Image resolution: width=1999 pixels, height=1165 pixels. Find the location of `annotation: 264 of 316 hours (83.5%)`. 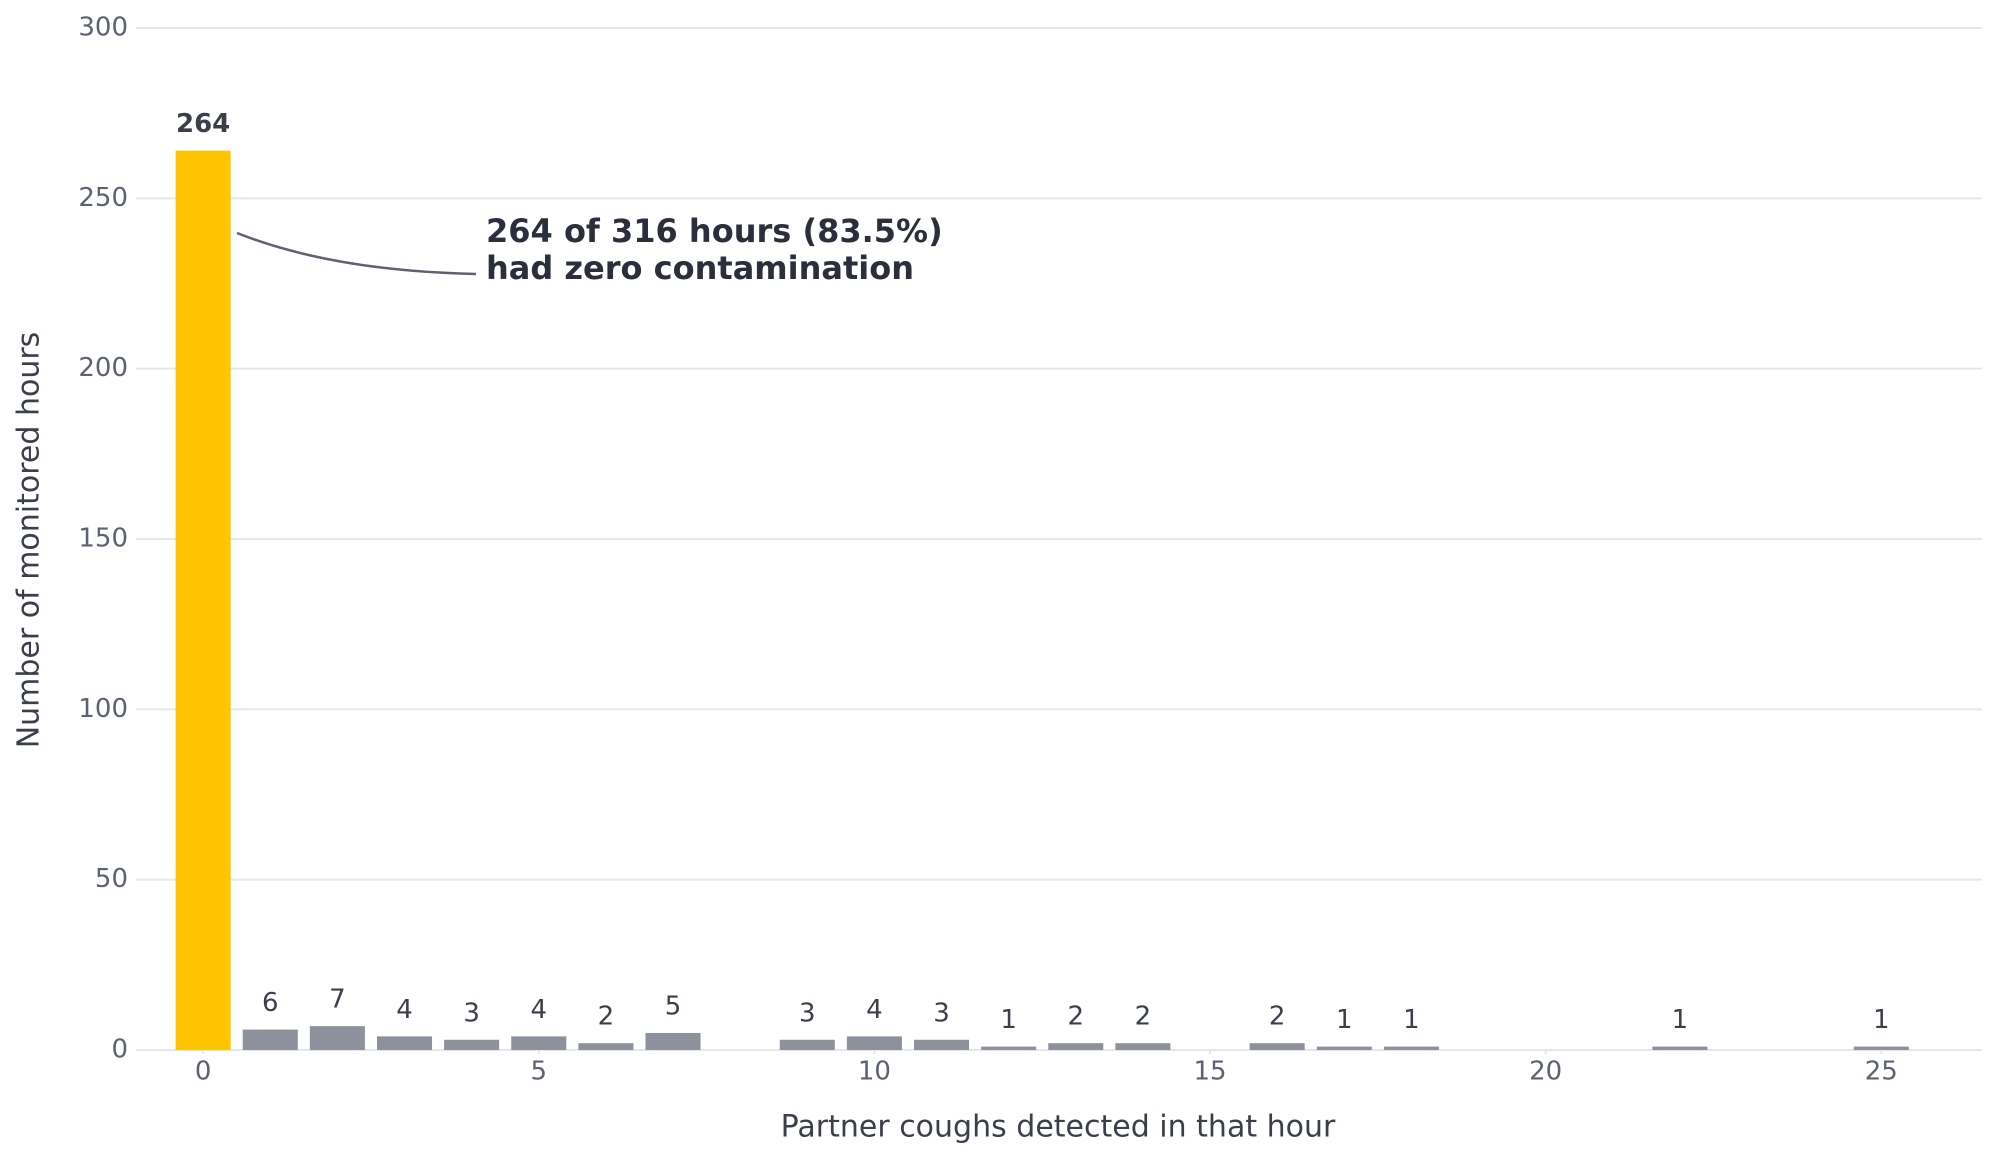

annotation: 264 of 316 hours (83.5%) is located at coordinates (714, 231).